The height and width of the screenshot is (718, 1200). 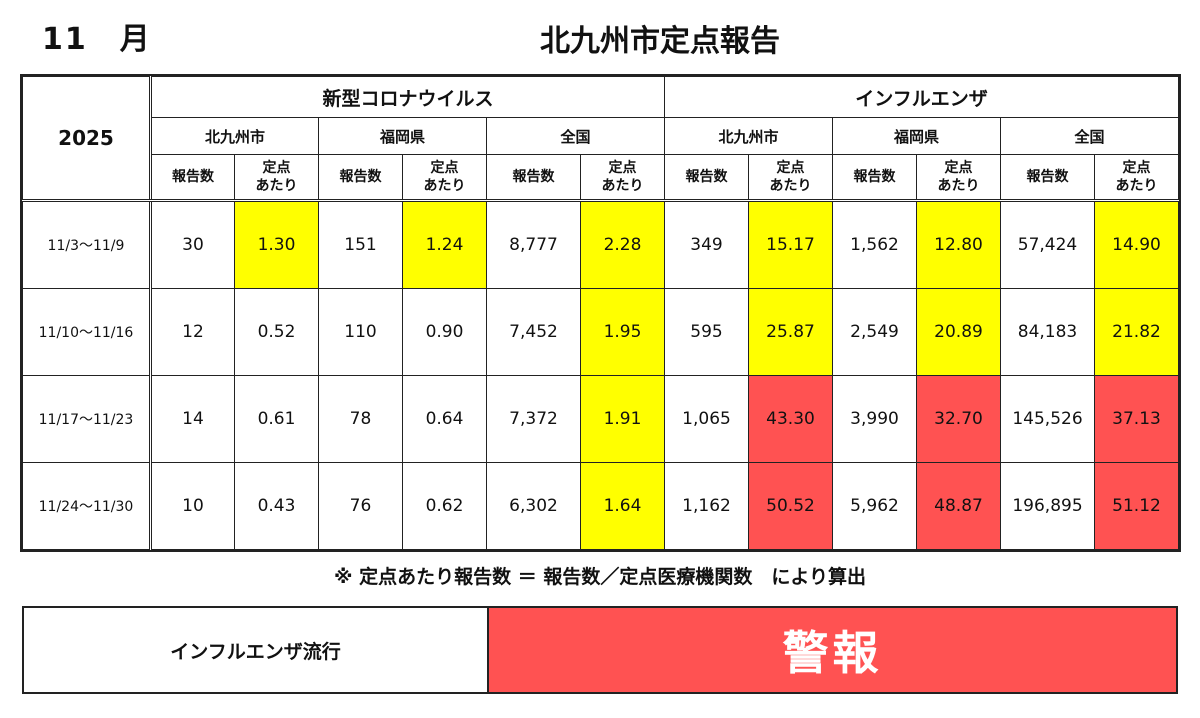 I want to click on per-site-value-cell: 43.30, so click(x=790, y=419).